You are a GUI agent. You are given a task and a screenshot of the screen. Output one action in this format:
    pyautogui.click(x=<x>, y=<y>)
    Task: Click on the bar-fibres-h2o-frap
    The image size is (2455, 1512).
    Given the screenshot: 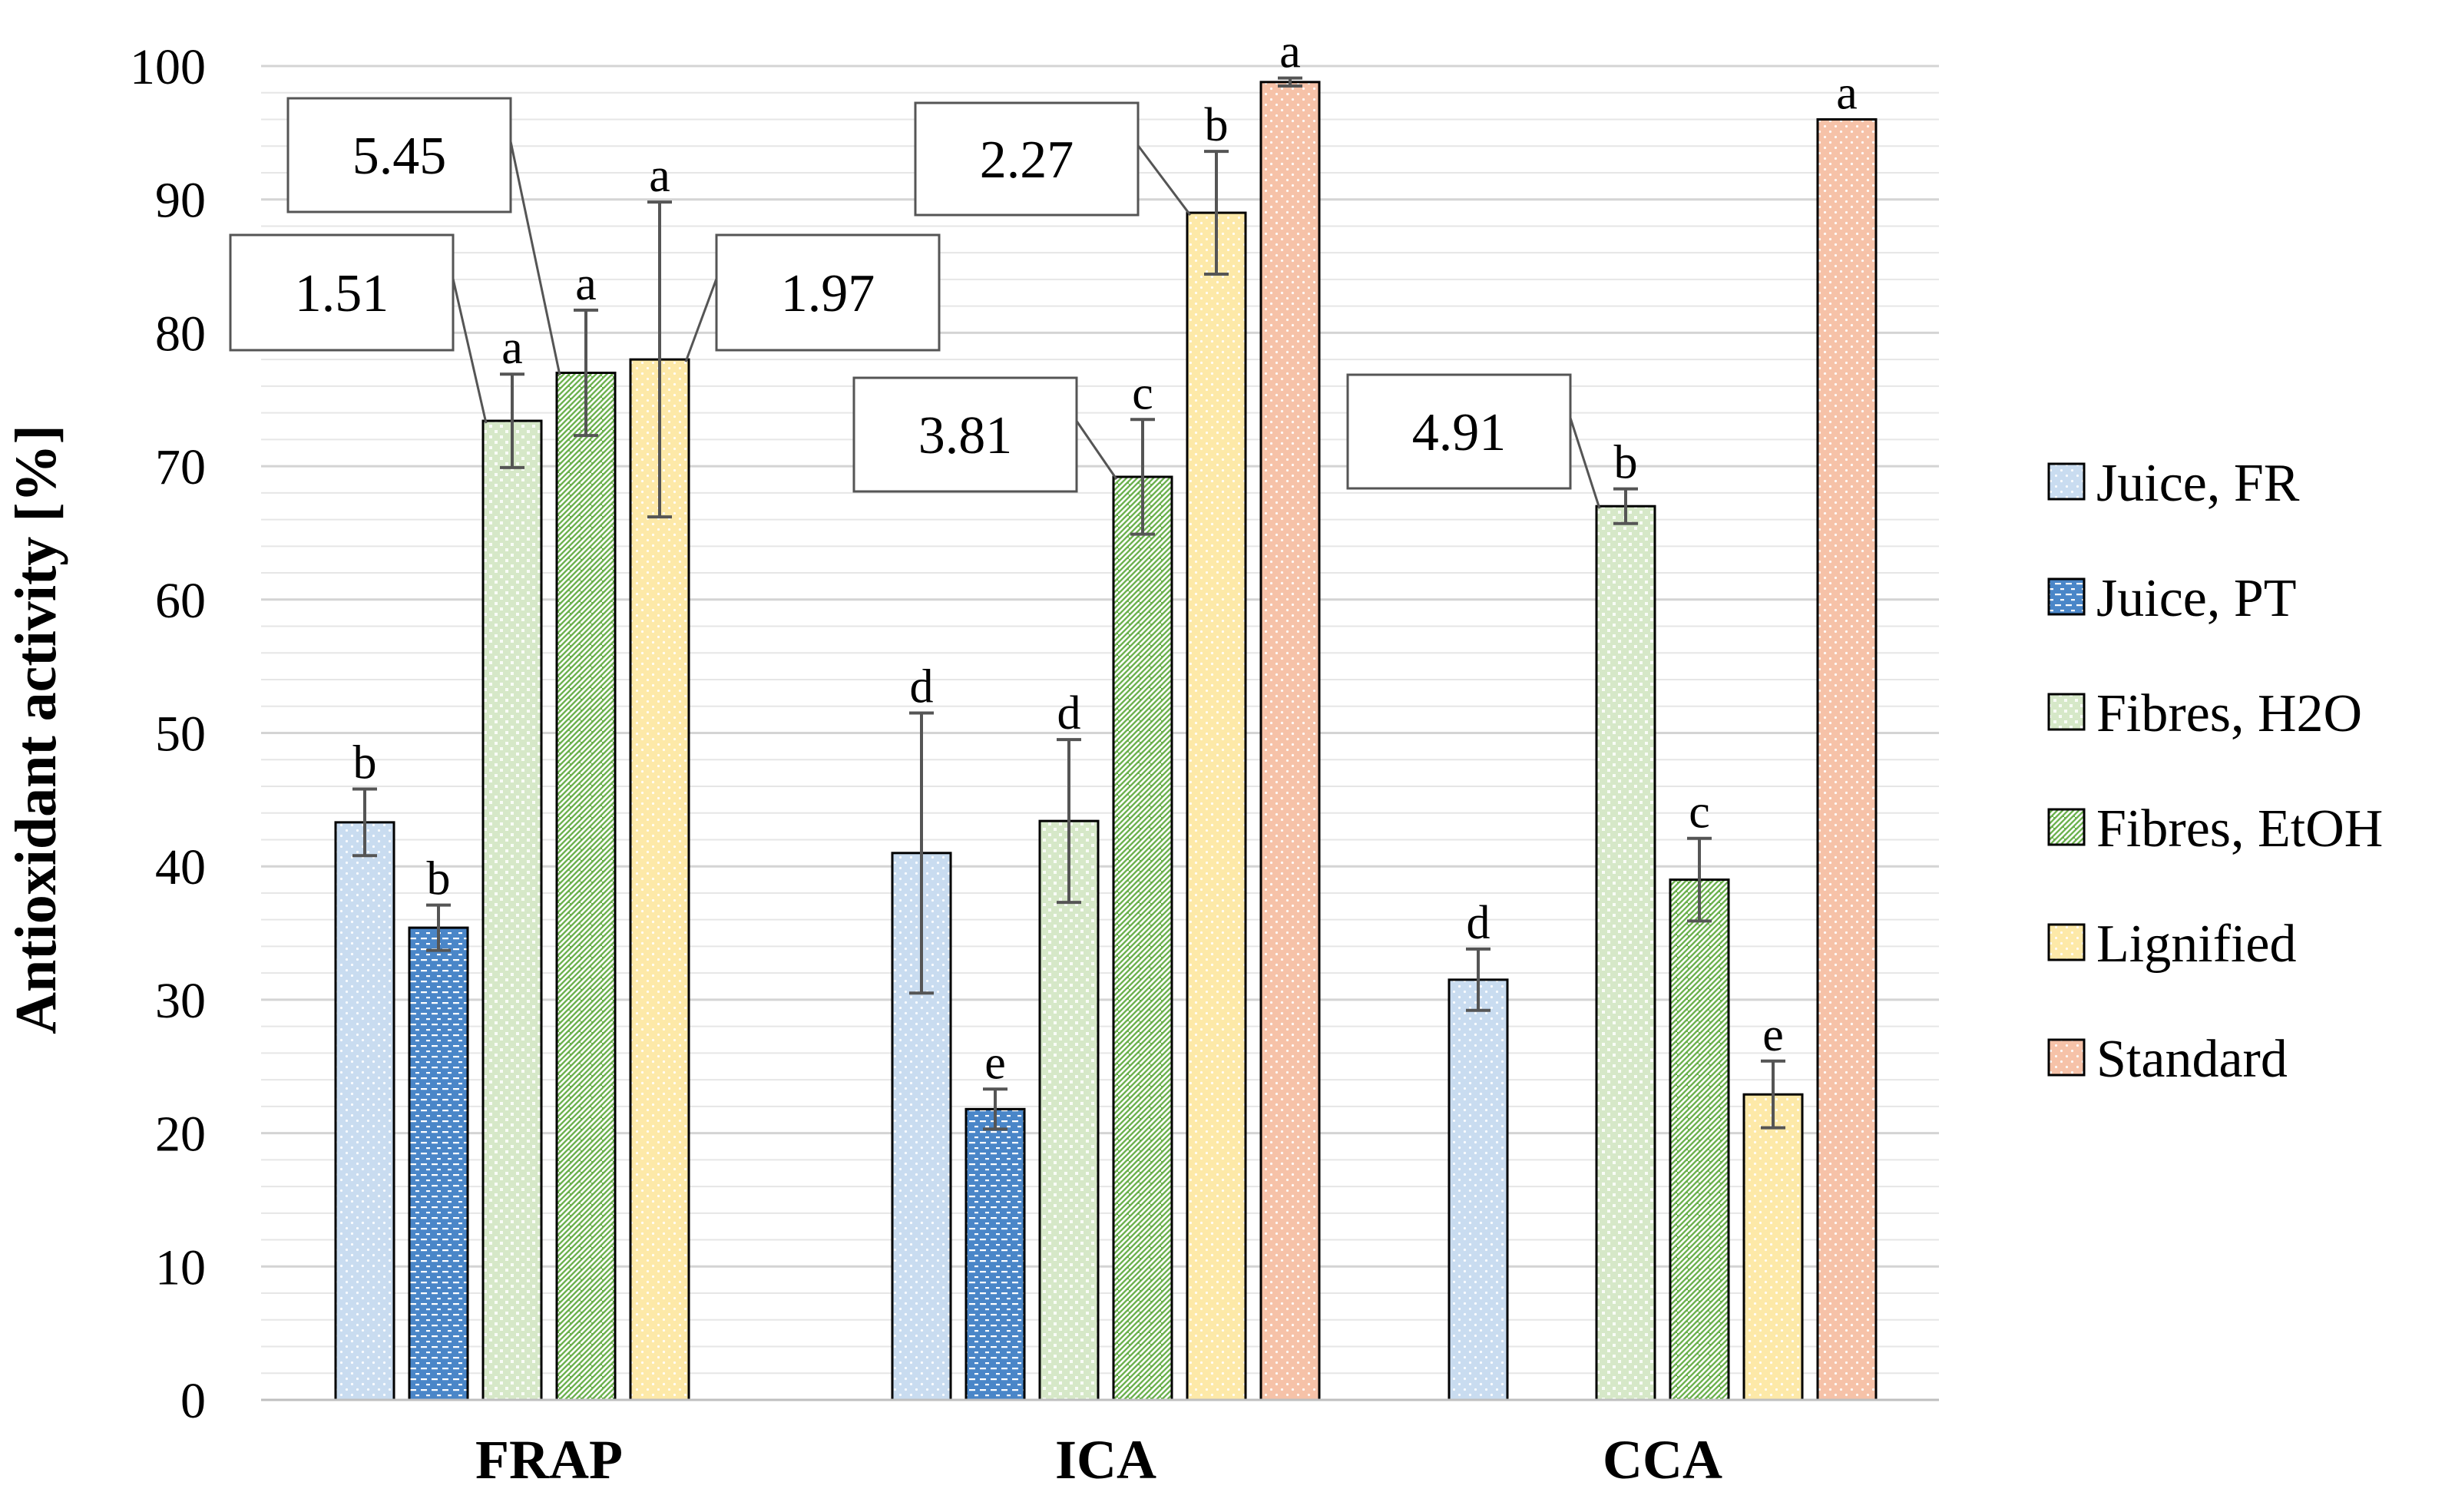 What is the action you would take?
    pyautogui.click(x=512, y=910)
    